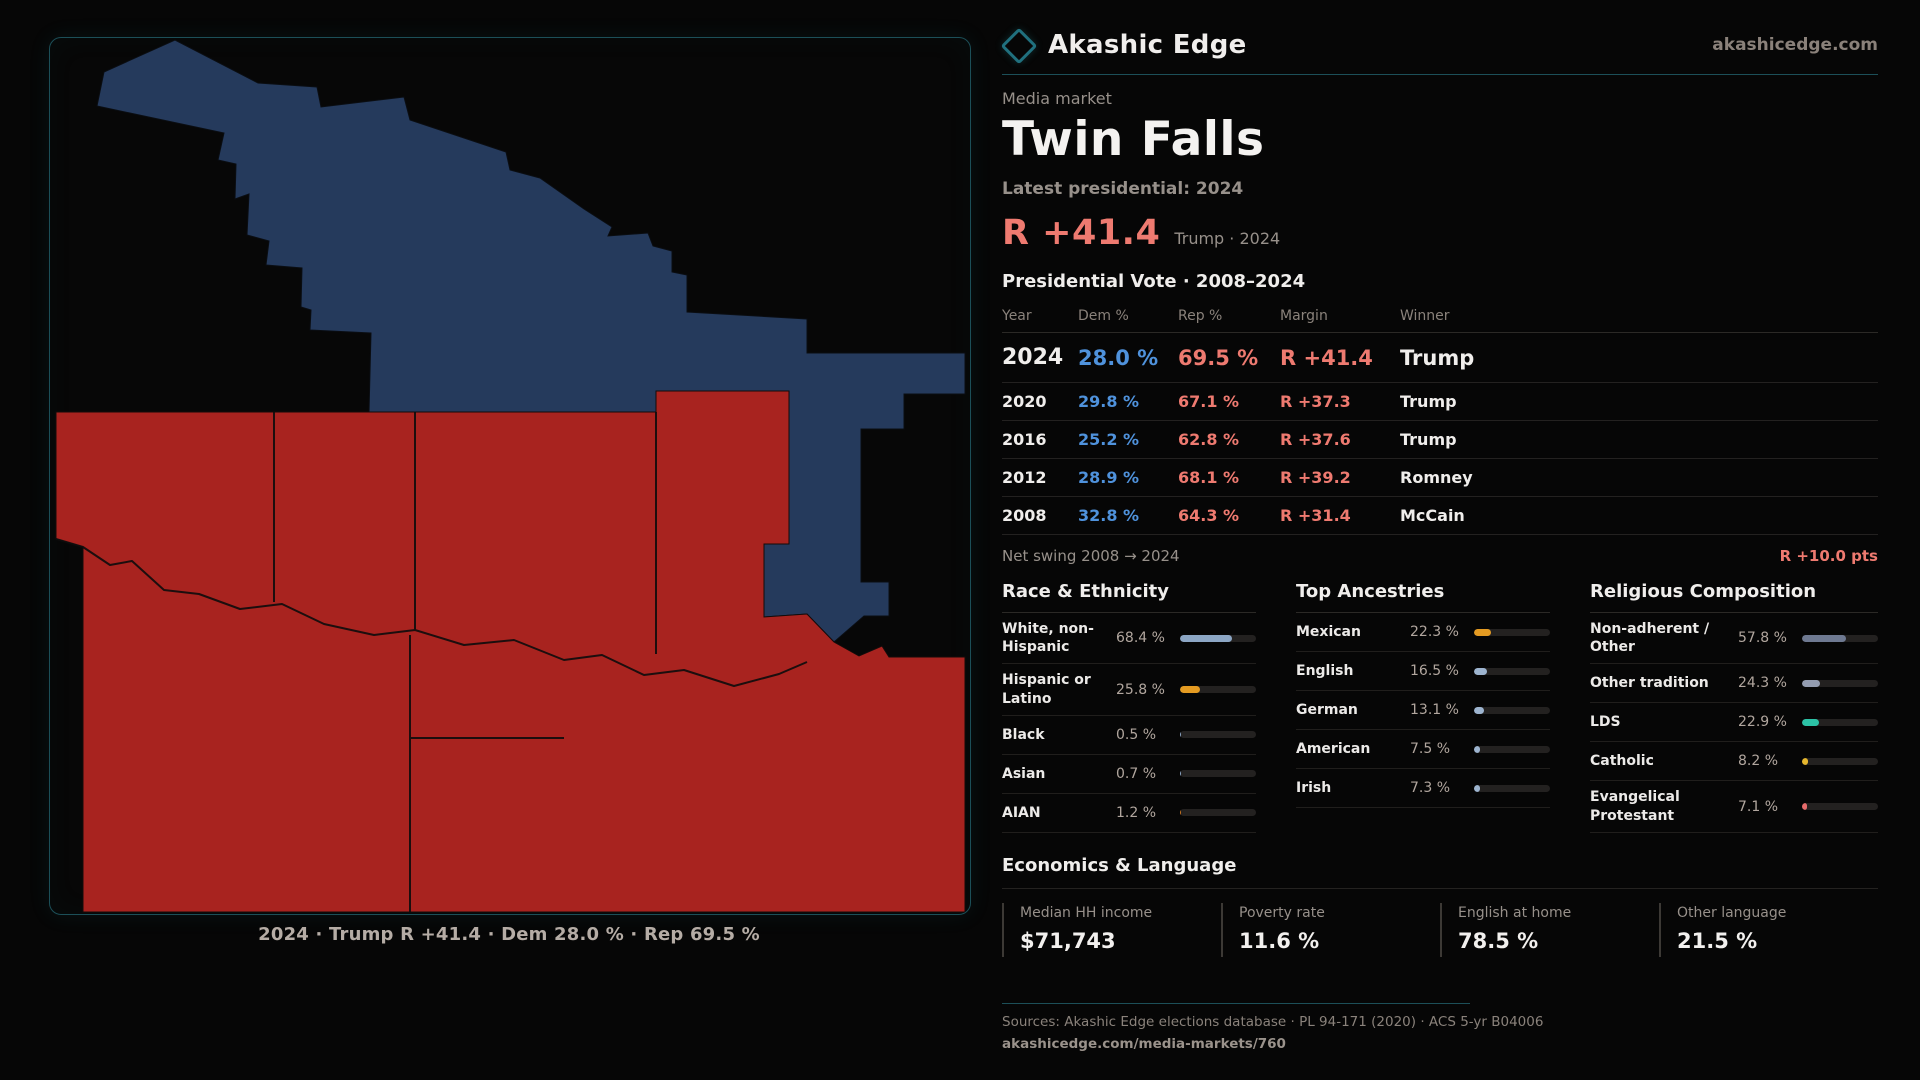  What do you see at coordinates (1440, 233) in the screenshot?
I see `headline-margin-row: R +41.4 Trump · 2024` at bounding box center [1440, 233].